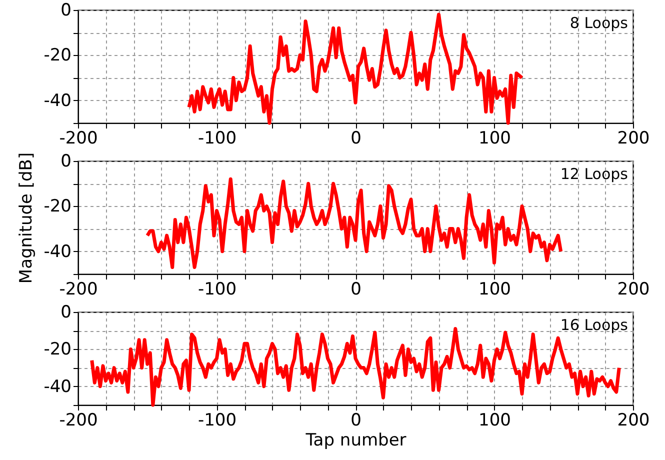 This screenshot has height=460, width=665. What do you see at coordinates (594, 174) in the screenshot?
I see `annotation: 12 Loops` at bounding box center [594, 174].